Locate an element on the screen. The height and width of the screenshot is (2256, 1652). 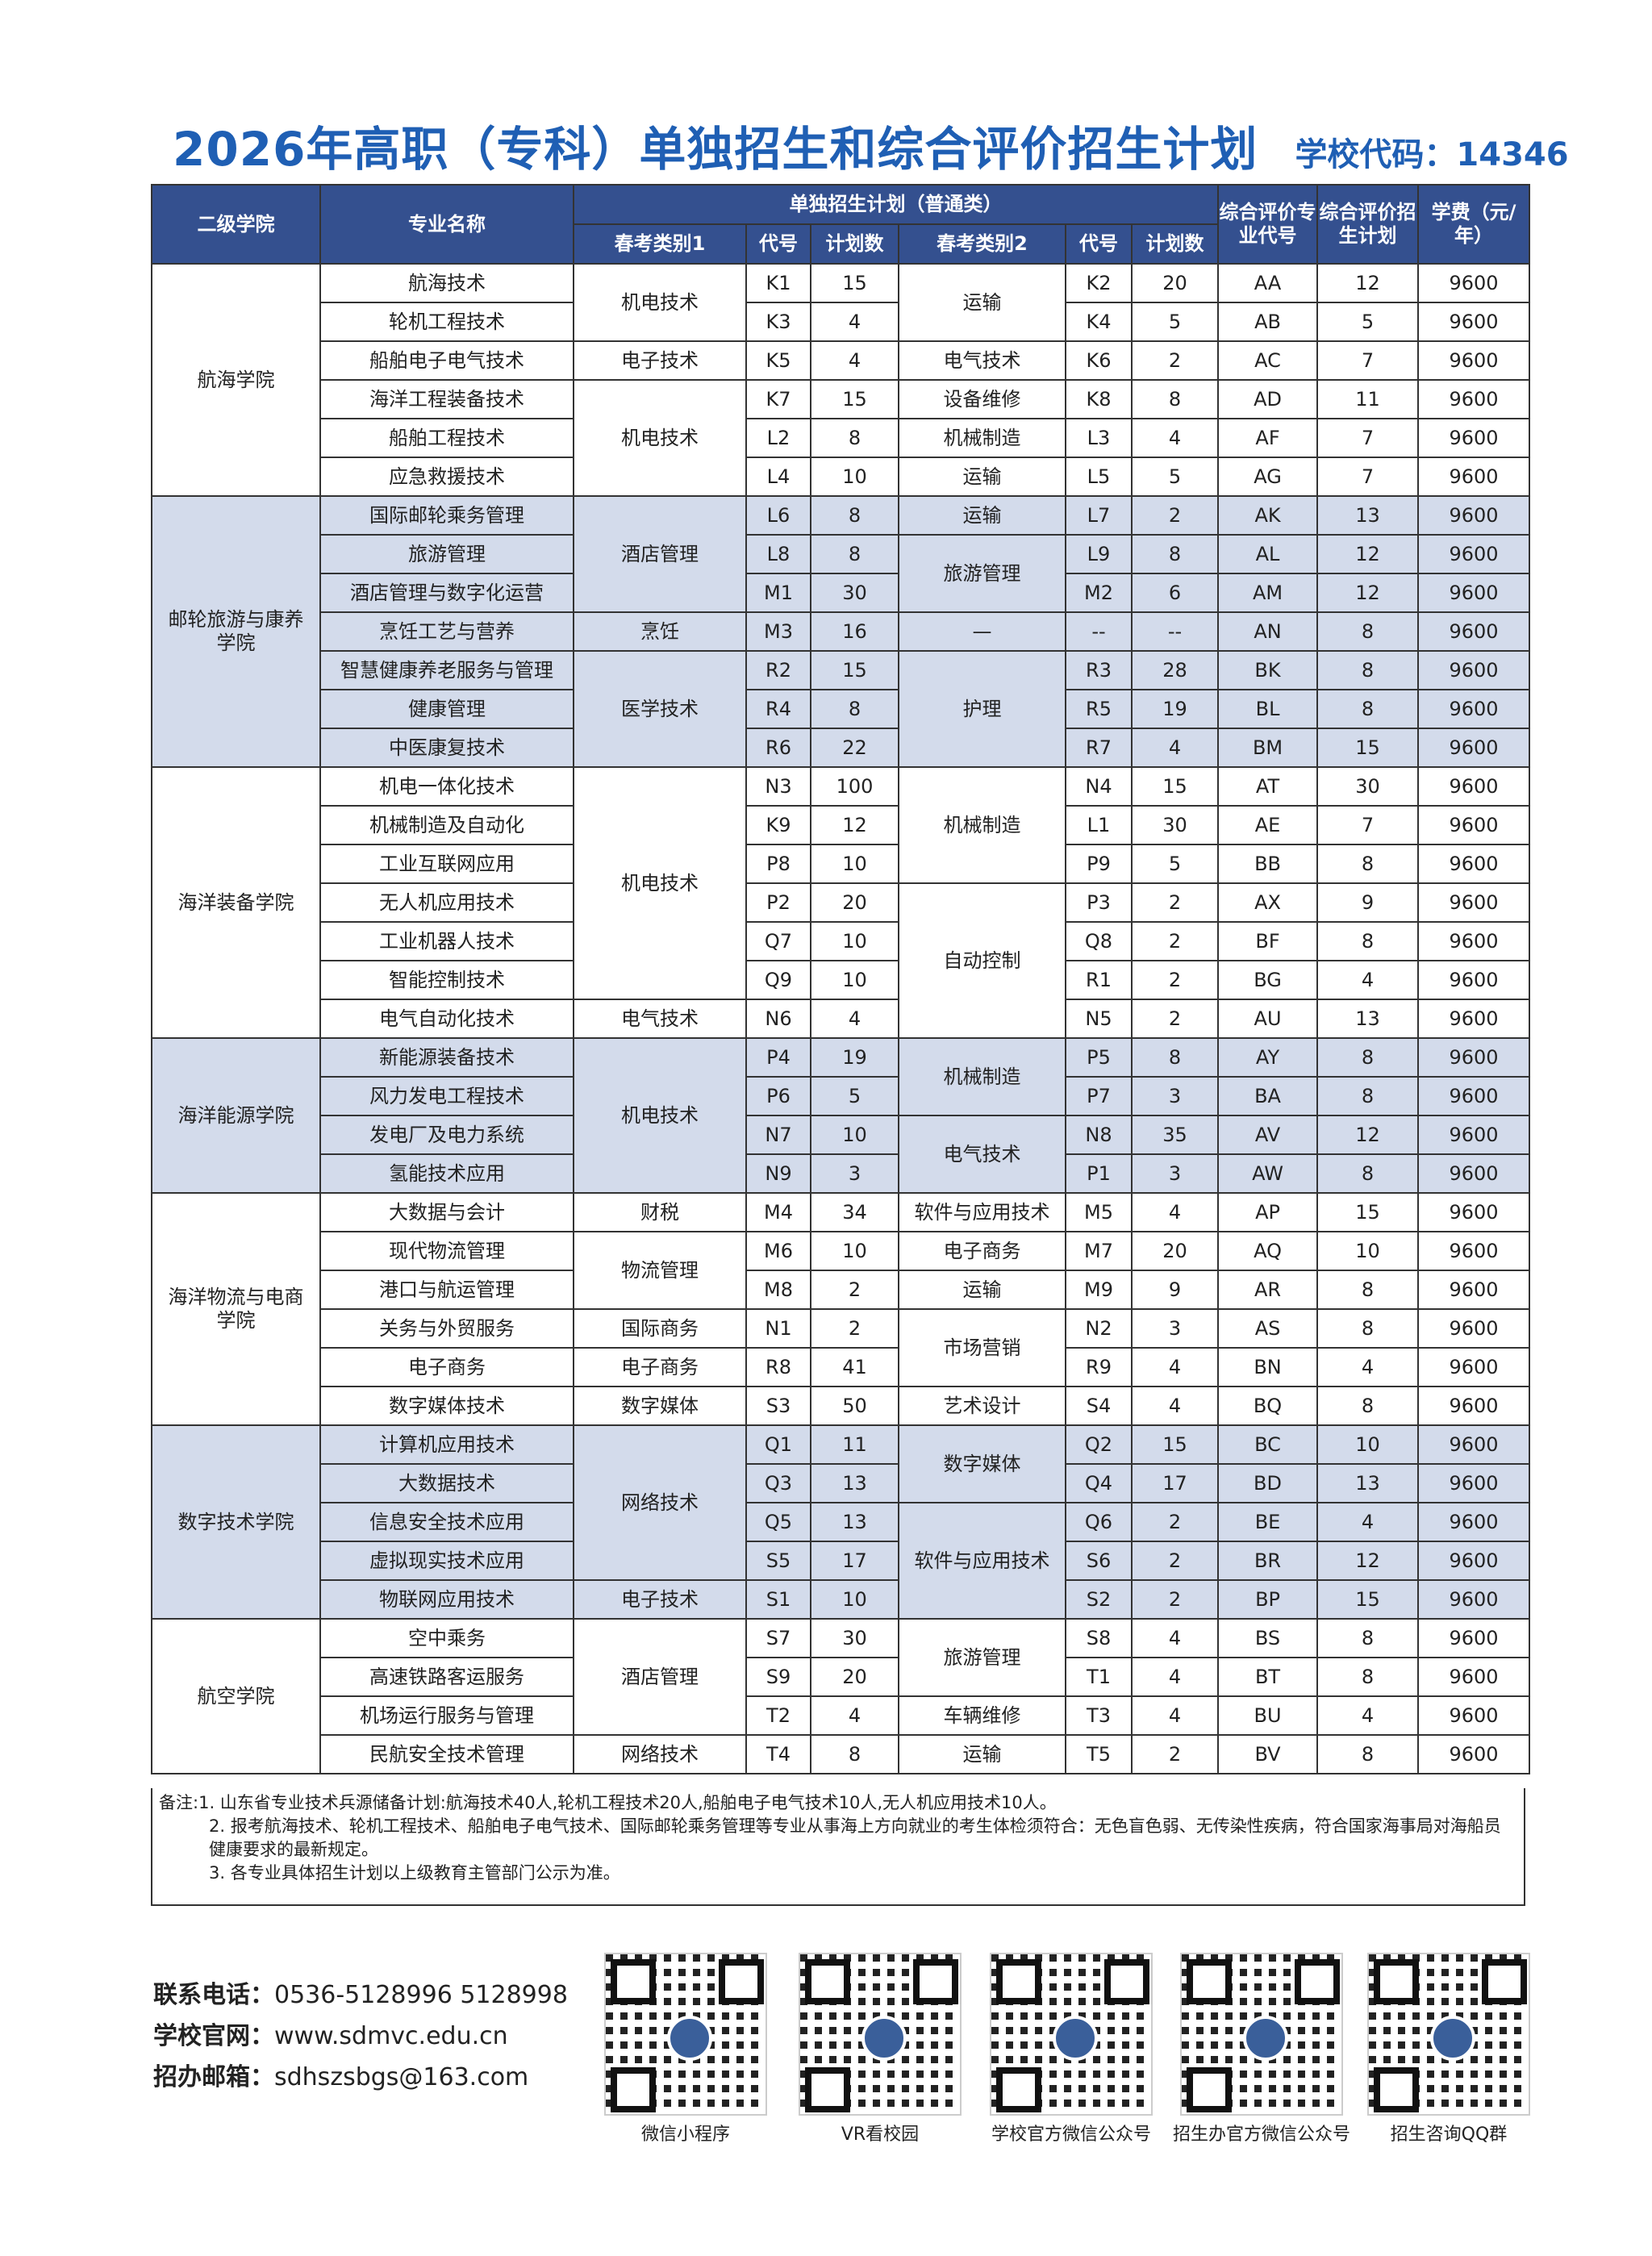
table-cell: 22 is located at coordinates (854, 748).